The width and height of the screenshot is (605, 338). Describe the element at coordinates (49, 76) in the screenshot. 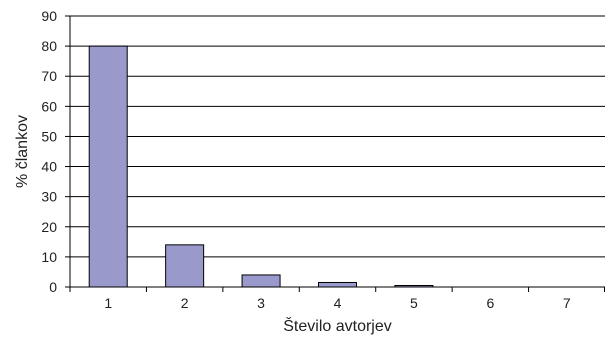

I see `y-tick-label: 70` at that location.